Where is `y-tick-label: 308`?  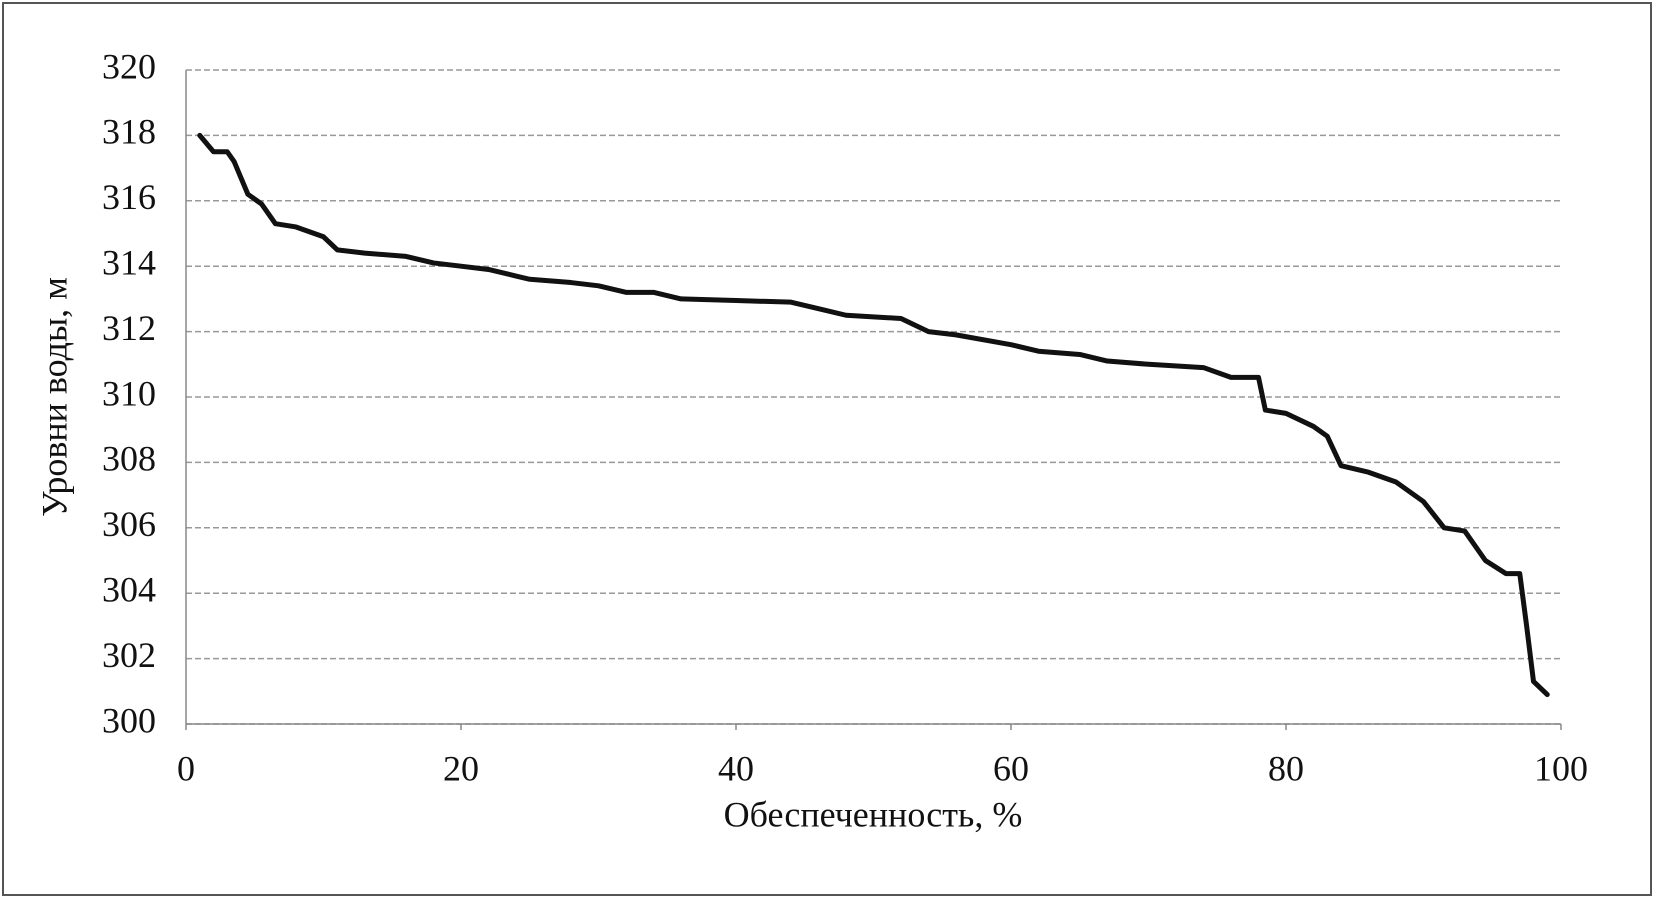 y-tick-label: 308 is located at coordinates (129, 459).